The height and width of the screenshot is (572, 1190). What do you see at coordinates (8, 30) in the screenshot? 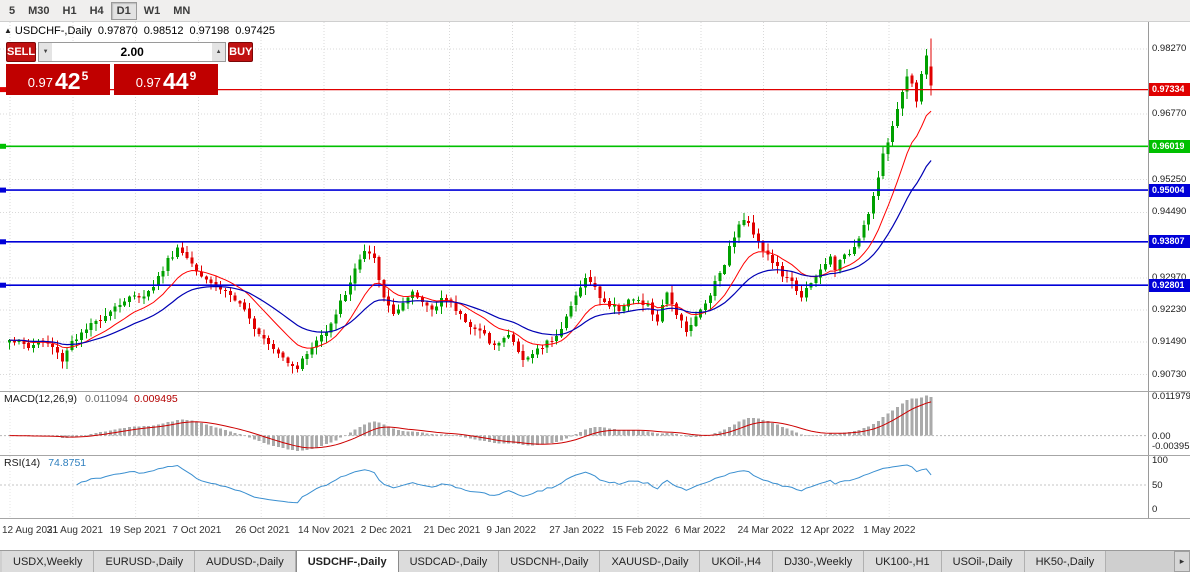
I see `one-click-trading-toggle: ▲` at bounding box center [8, 30].